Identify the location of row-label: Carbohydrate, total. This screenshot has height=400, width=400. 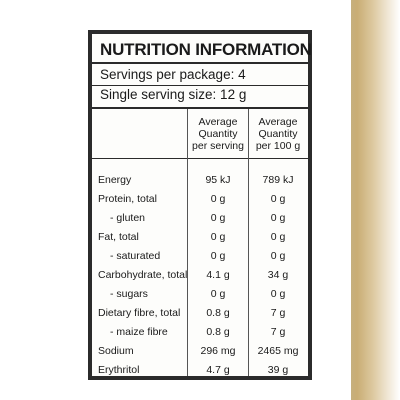
(143, 275).